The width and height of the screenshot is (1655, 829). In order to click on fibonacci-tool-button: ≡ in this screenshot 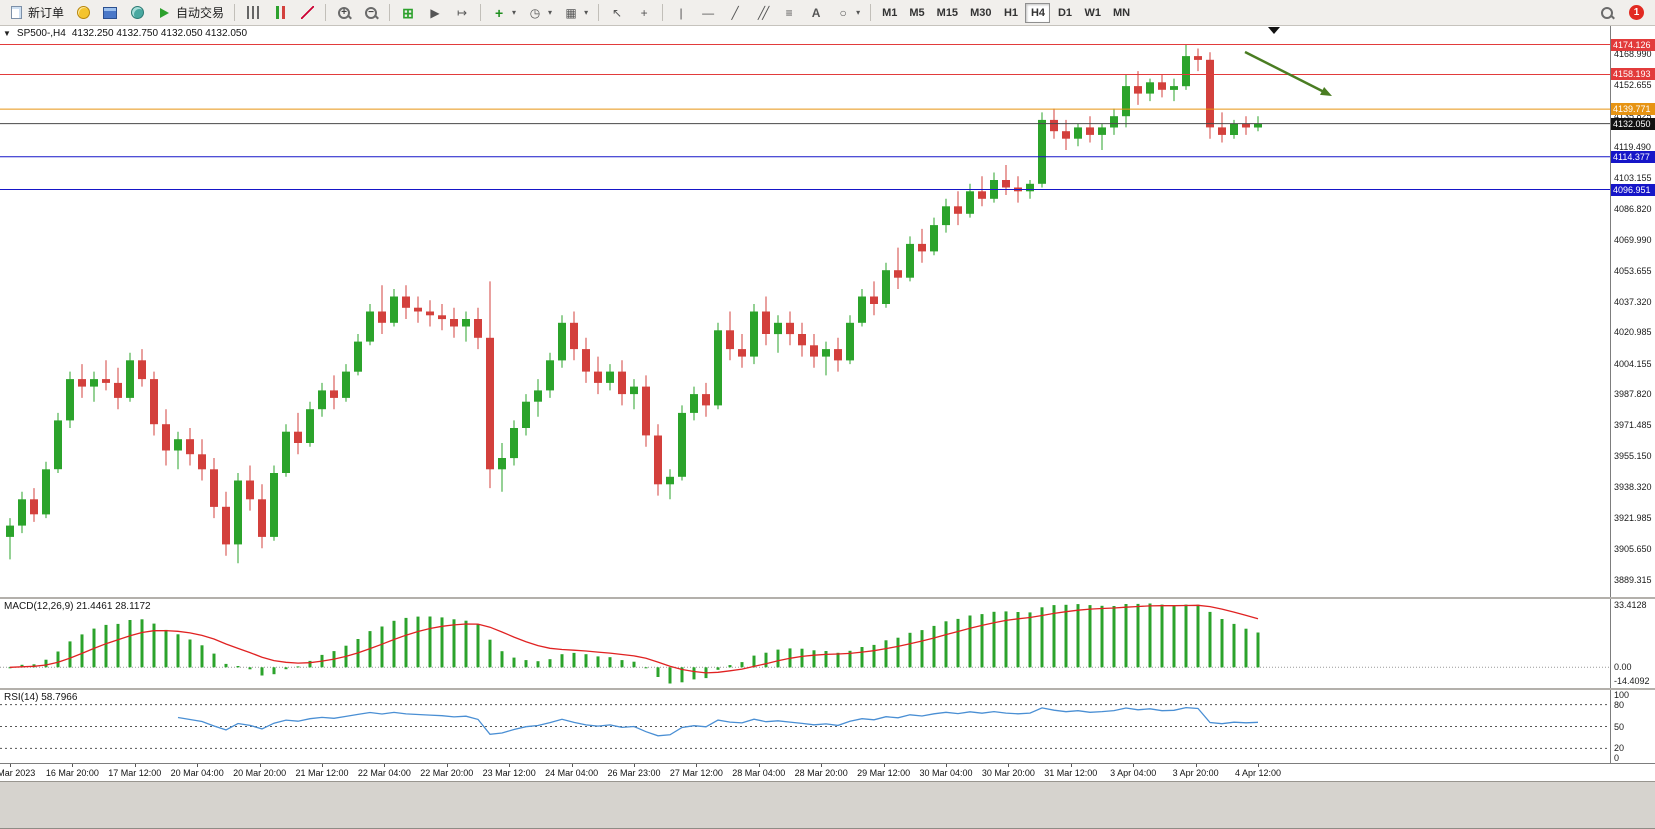, I will do `click(789, 13)`.